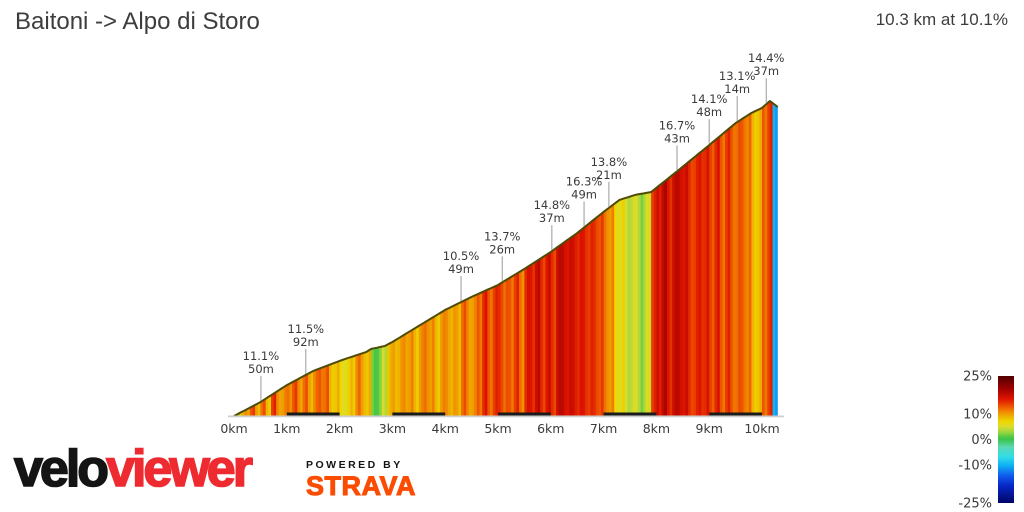  What do you see at coordinates (361, 479) in the screenshot?
I see `powered-by-strava: POWERED BY STRAVA` at bounding box center [361, 479].